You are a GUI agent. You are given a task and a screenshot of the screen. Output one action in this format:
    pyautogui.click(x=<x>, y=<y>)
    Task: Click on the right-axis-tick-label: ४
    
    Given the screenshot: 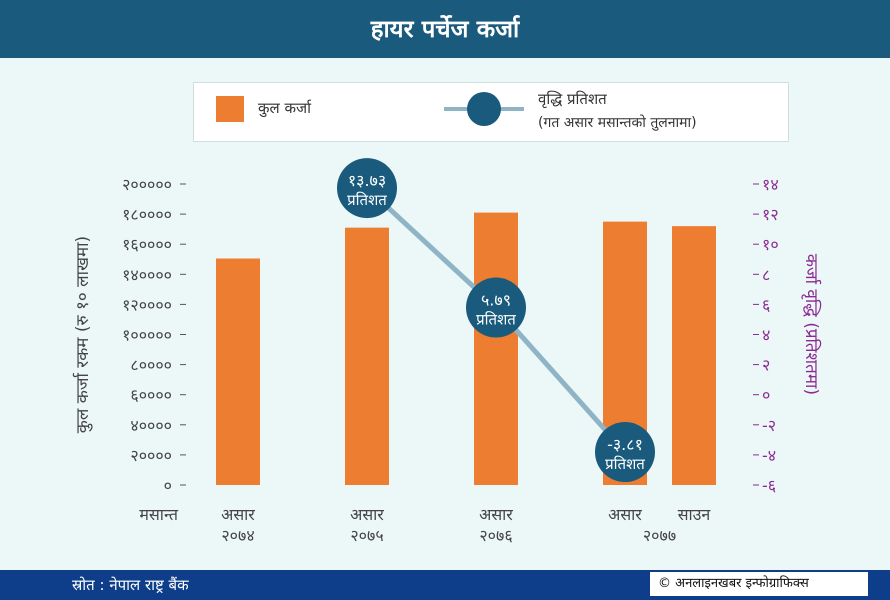 What is the action you would take?
    pyautogui.click(x=766, y=335)
    